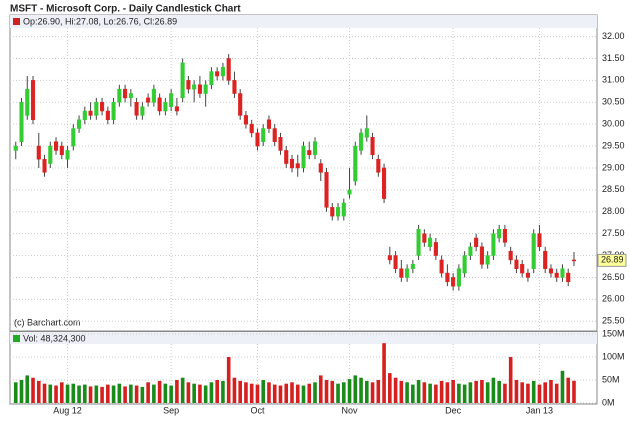  I want to click on y-tick-label: 25.50, so click(613, 321).